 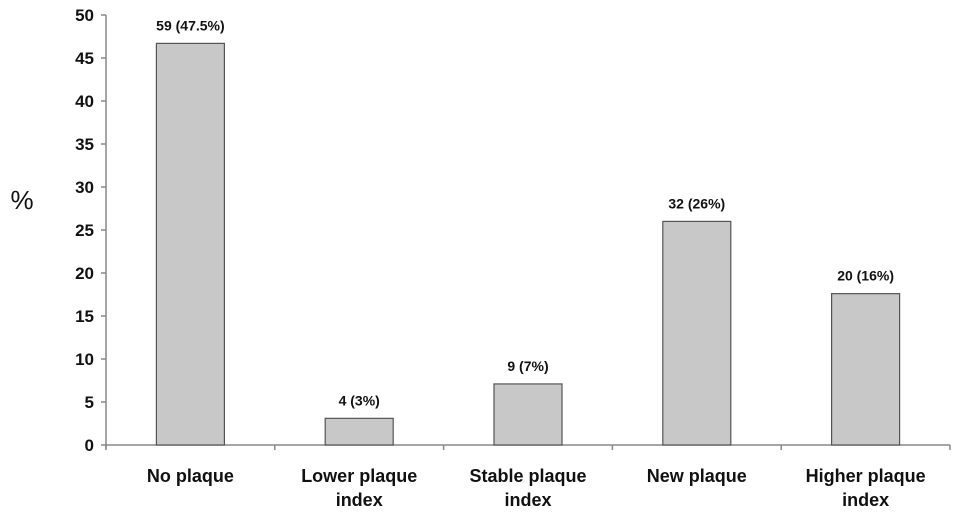 I want to click on y-axis-title: %, so click(x=21, y=200).